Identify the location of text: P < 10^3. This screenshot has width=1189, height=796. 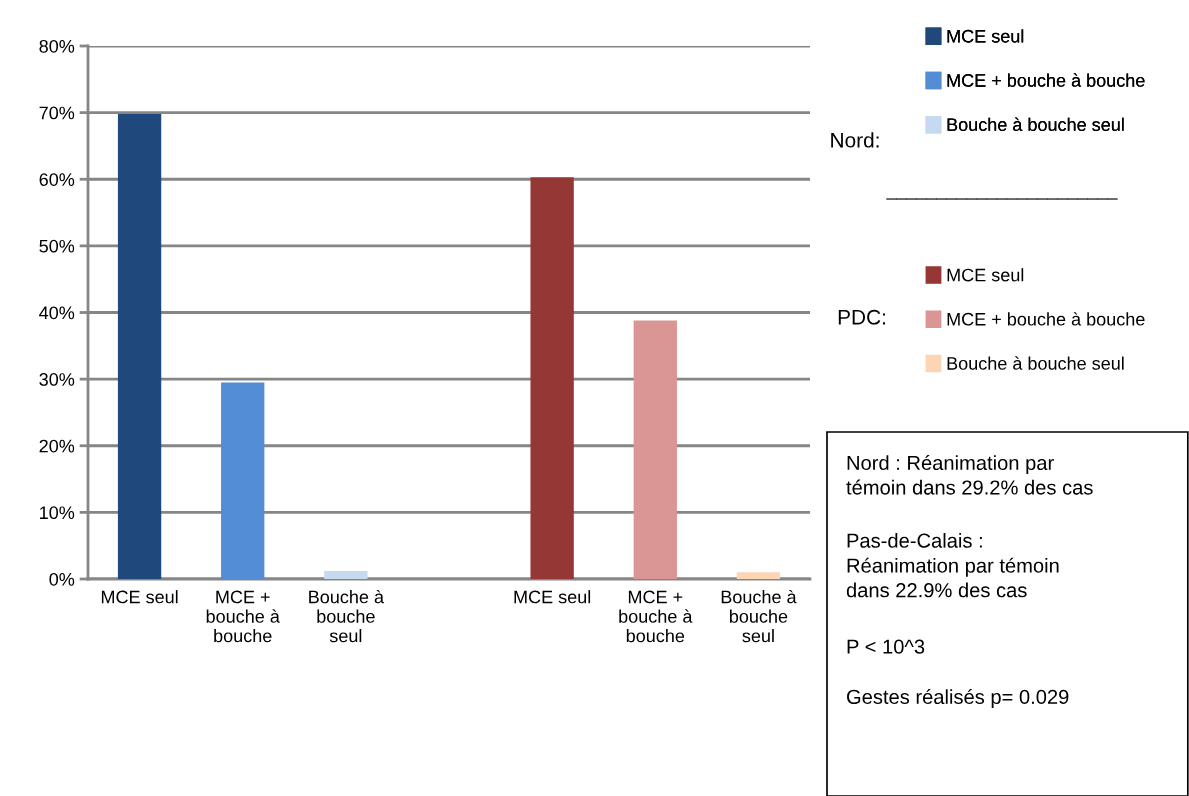
(886, 646).